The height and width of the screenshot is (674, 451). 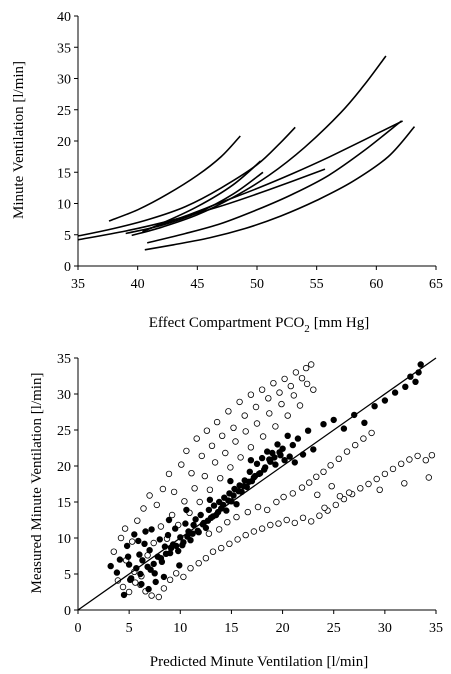 What do you see at coordinates (436, 628) in the screenshot?
I see `chart2-x-tick-label: 35` at bounding box center [436, 628].